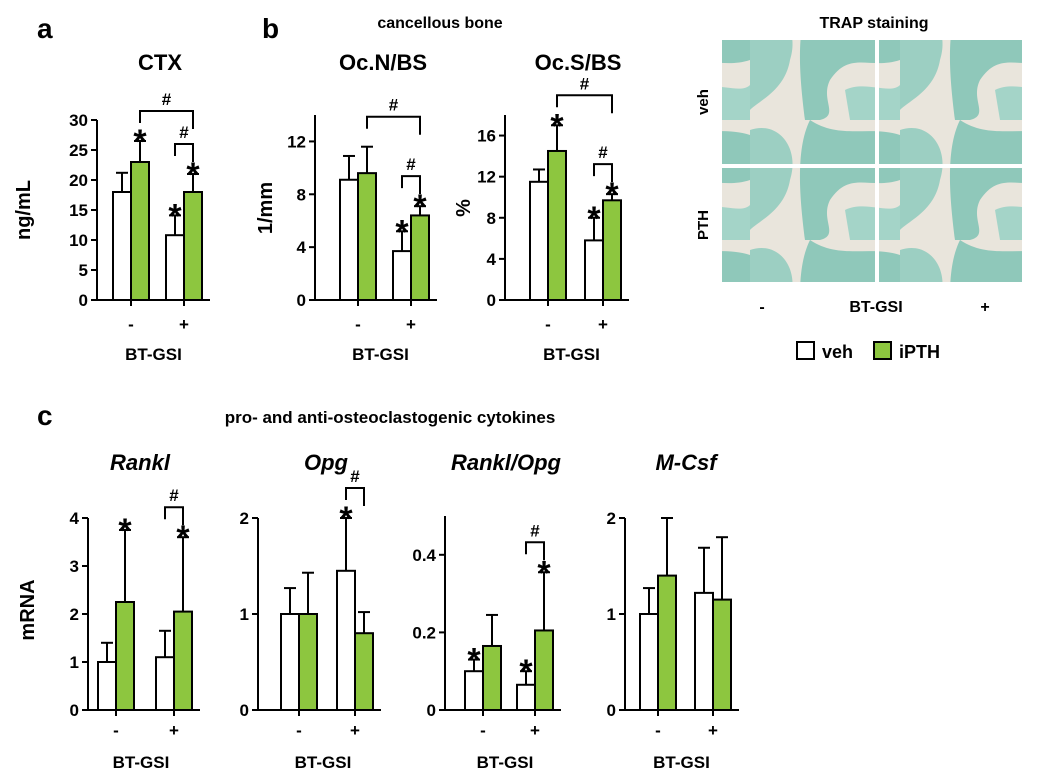 Image resolution: width=1050 pixels, height=780 pixels. Describe the element at coordinates (78, 240) in the screenshot. I see `y-tick-label: 10` at that location.